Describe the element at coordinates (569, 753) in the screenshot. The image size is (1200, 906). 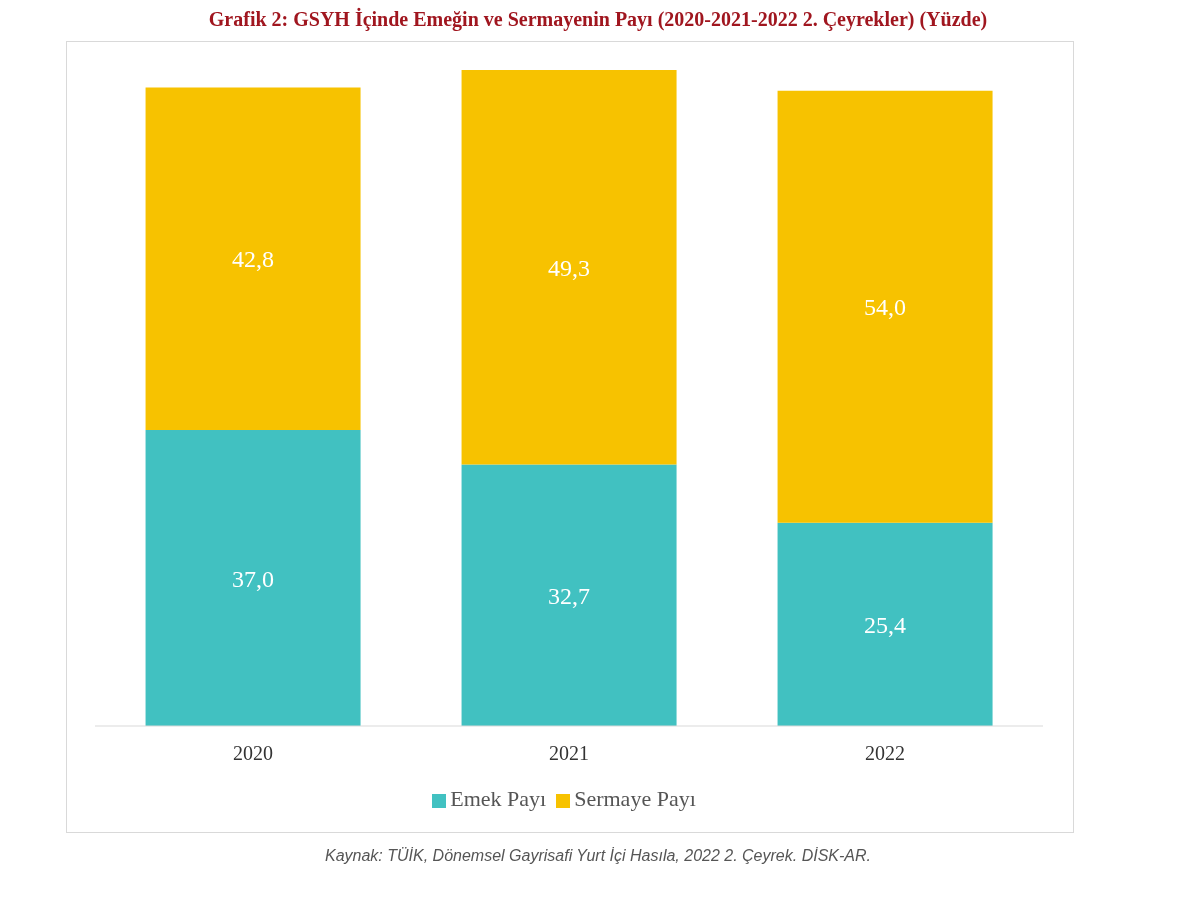
I see `x-tick-label: 2021` at that location.